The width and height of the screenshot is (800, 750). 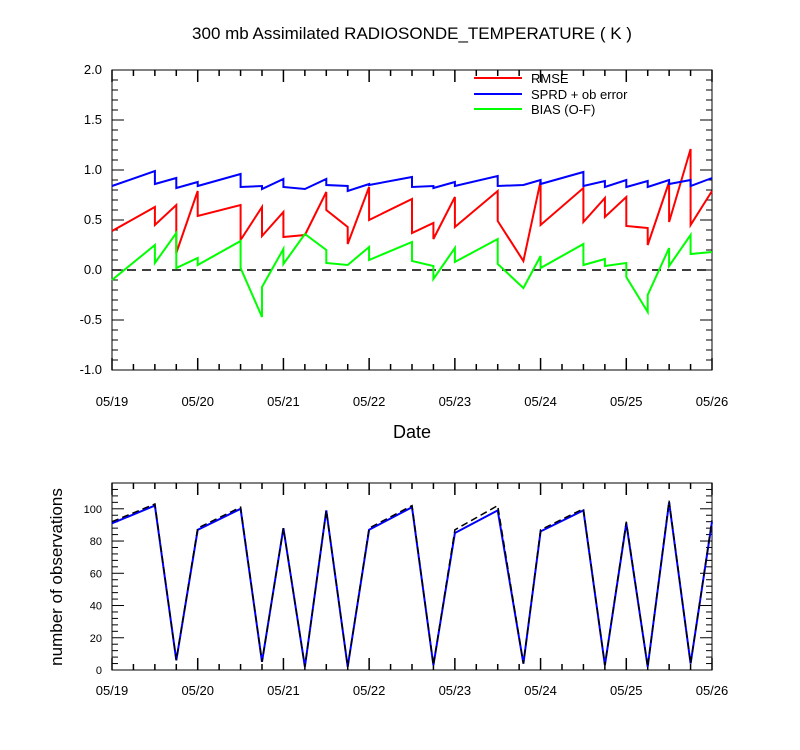 What do you see at coordinates (563, 109) in the screenshot?
I see `legend-label: BIAS (O-F)` at bounding box center [563, 109].